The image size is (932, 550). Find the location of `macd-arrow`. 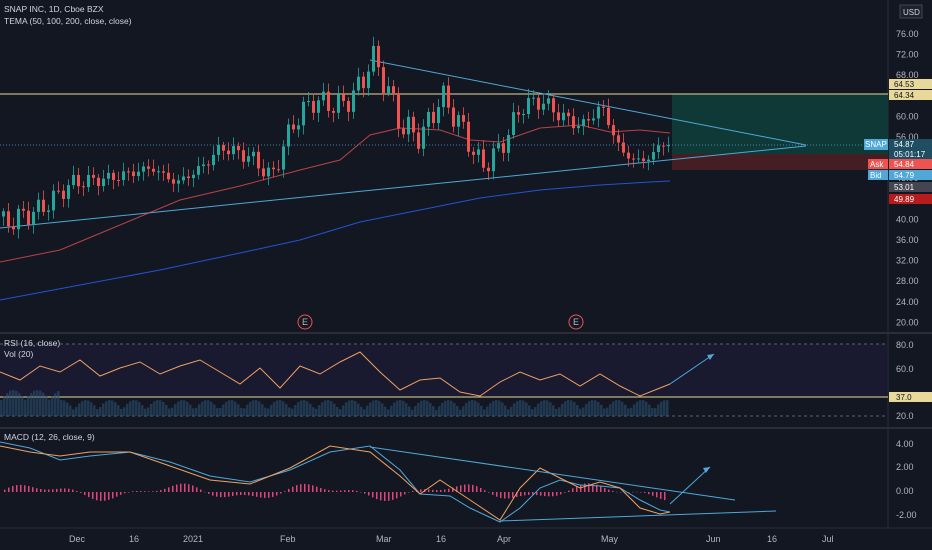

macd-arrow is located at coordinates (690, 485).